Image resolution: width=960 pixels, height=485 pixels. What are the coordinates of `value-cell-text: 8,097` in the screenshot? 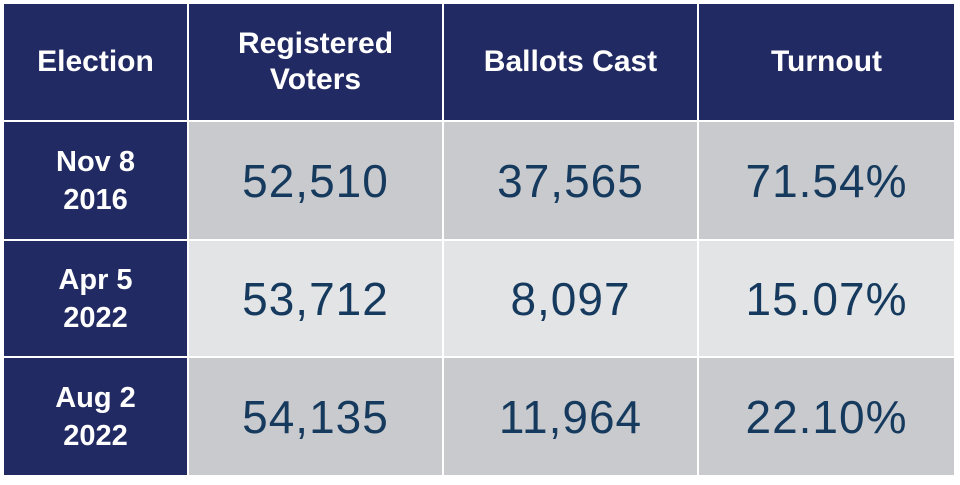 It's located at (570, 298).